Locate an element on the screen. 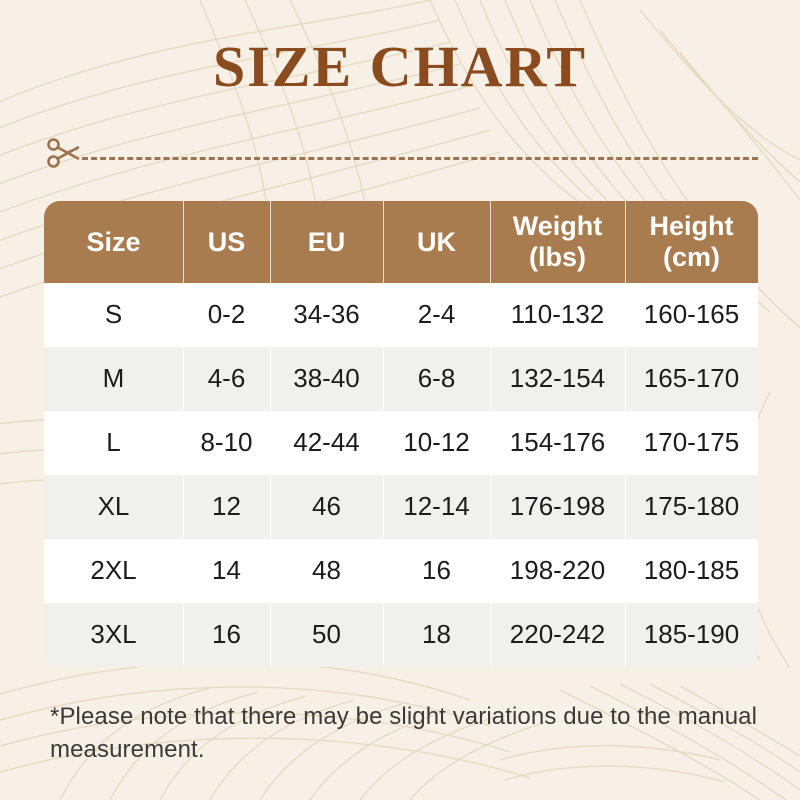  cell-uk: 6-8 is located at coordinates (436, 379).